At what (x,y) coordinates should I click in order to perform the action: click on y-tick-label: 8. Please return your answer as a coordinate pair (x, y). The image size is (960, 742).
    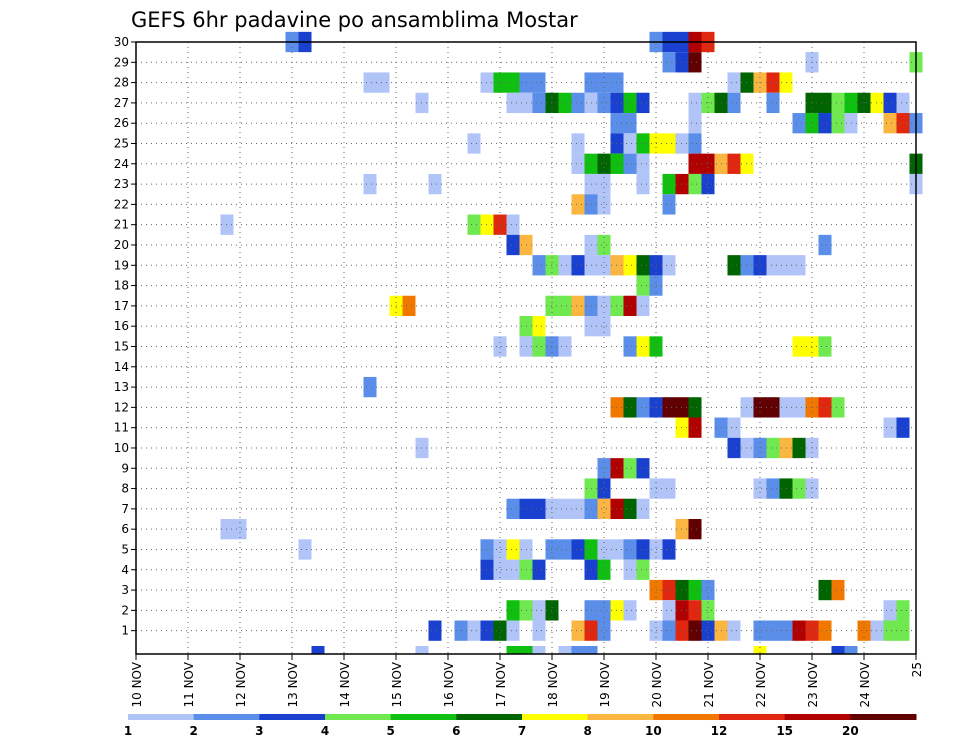
    Looking at the image, I should click on (125, 489).